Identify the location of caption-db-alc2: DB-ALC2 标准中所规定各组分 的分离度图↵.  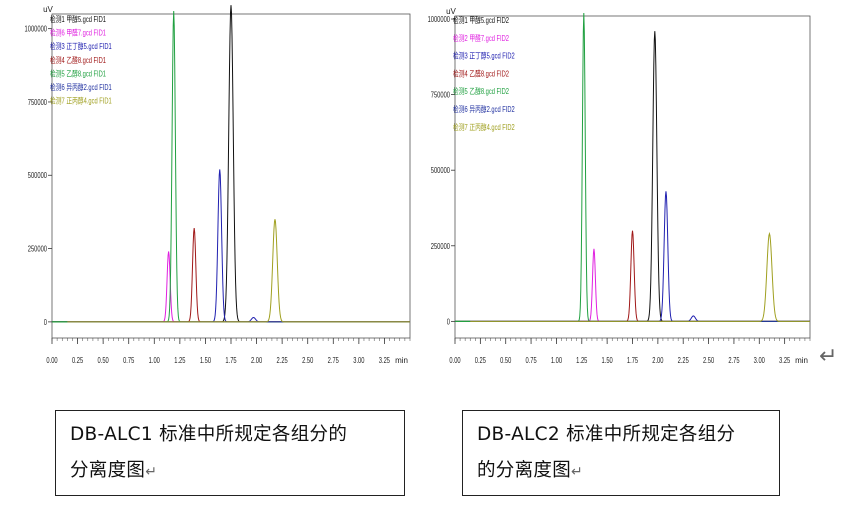
(621, 453).